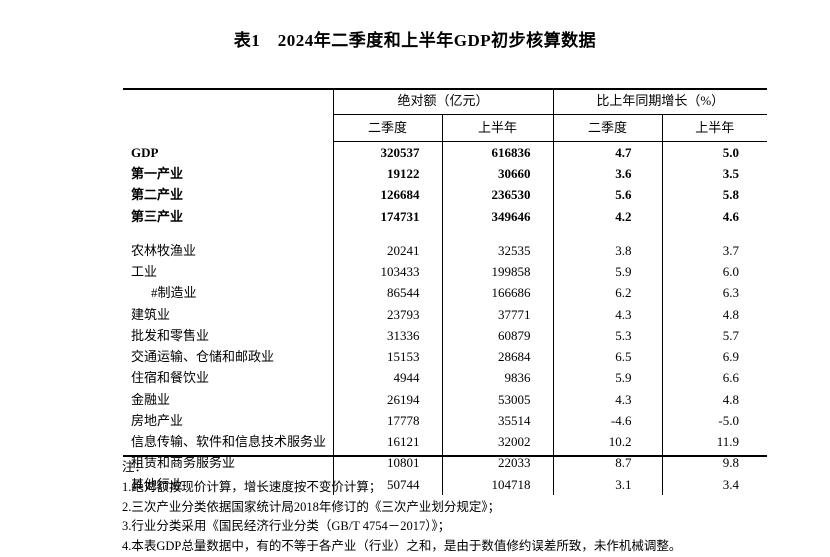 This screenshot has height=557, width=830. Describe the element at coordinates (607, 357) in the screenshot. I see `cell-growth-q2: 6.5` at that location.